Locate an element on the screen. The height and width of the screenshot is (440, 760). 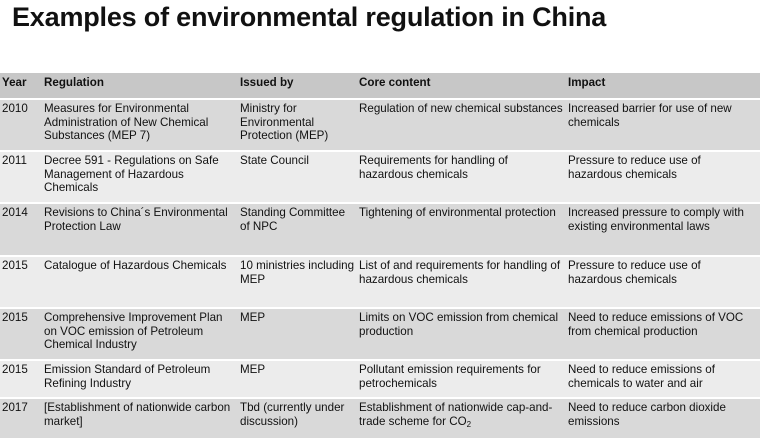
header-core-content: Core content is located at coordinates (461, 86).